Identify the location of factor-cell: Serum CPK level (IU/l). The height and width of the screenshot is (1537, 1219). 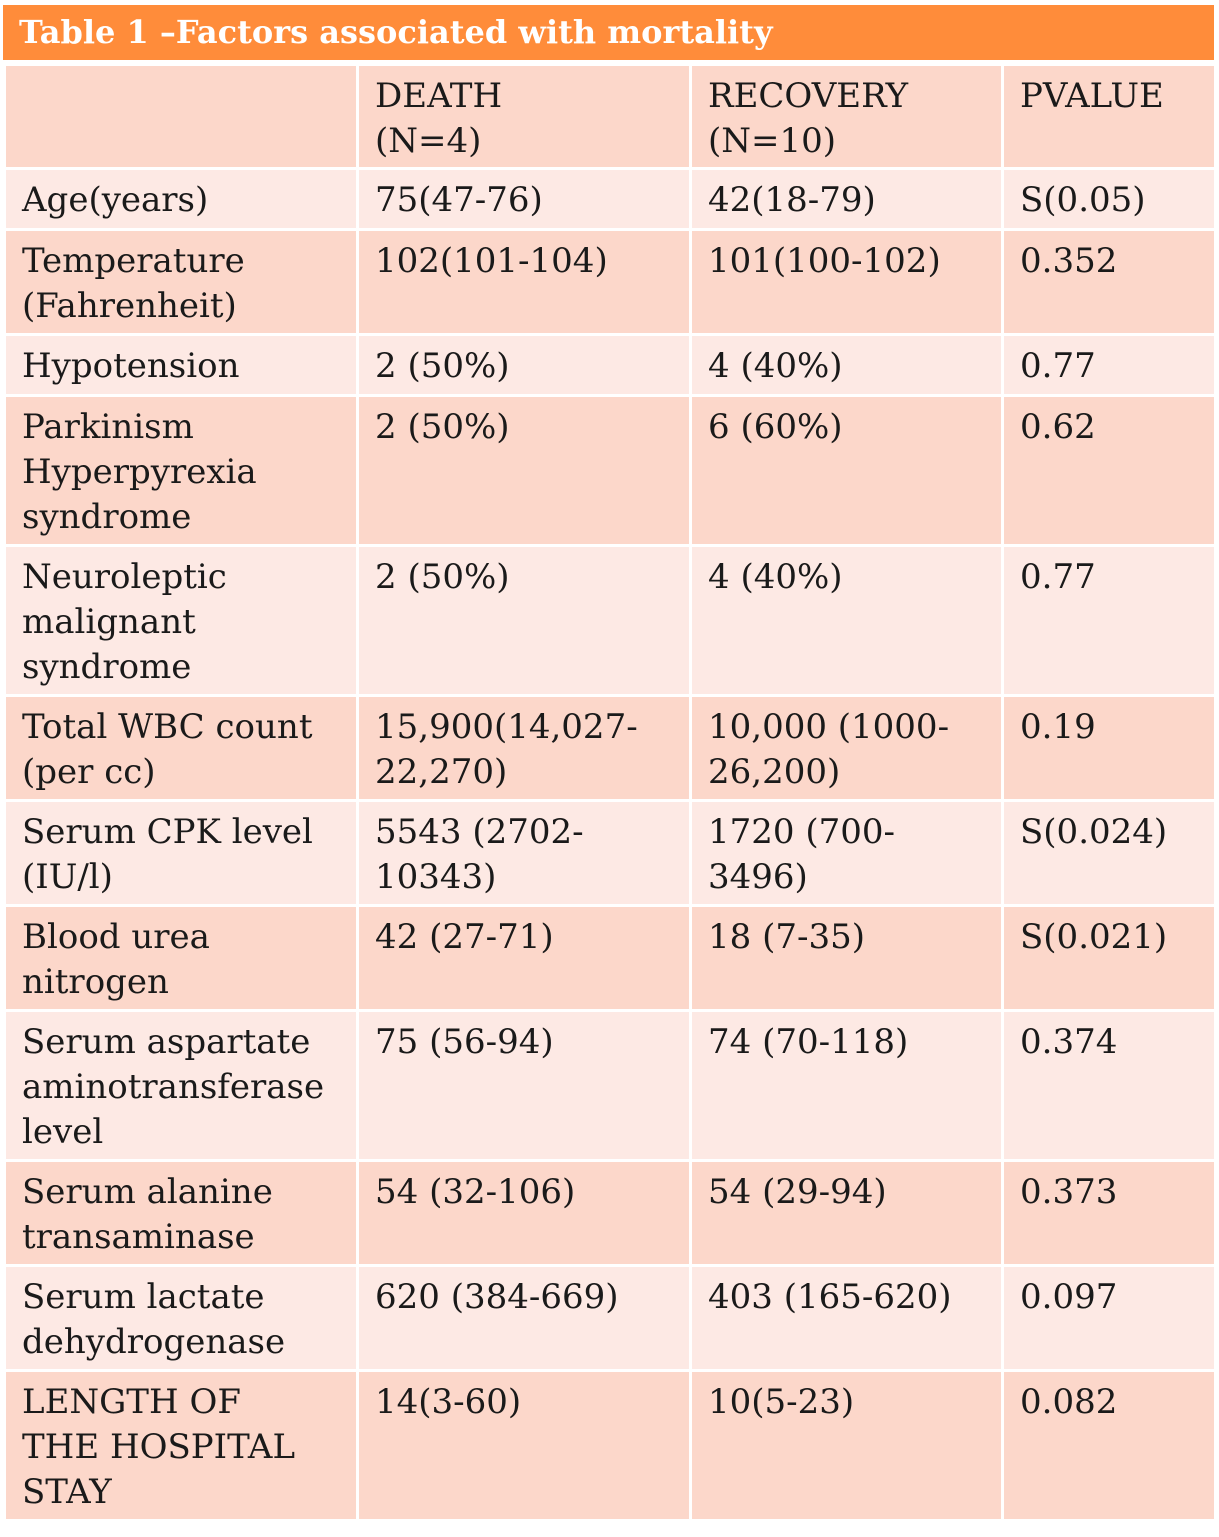
(181, 853).